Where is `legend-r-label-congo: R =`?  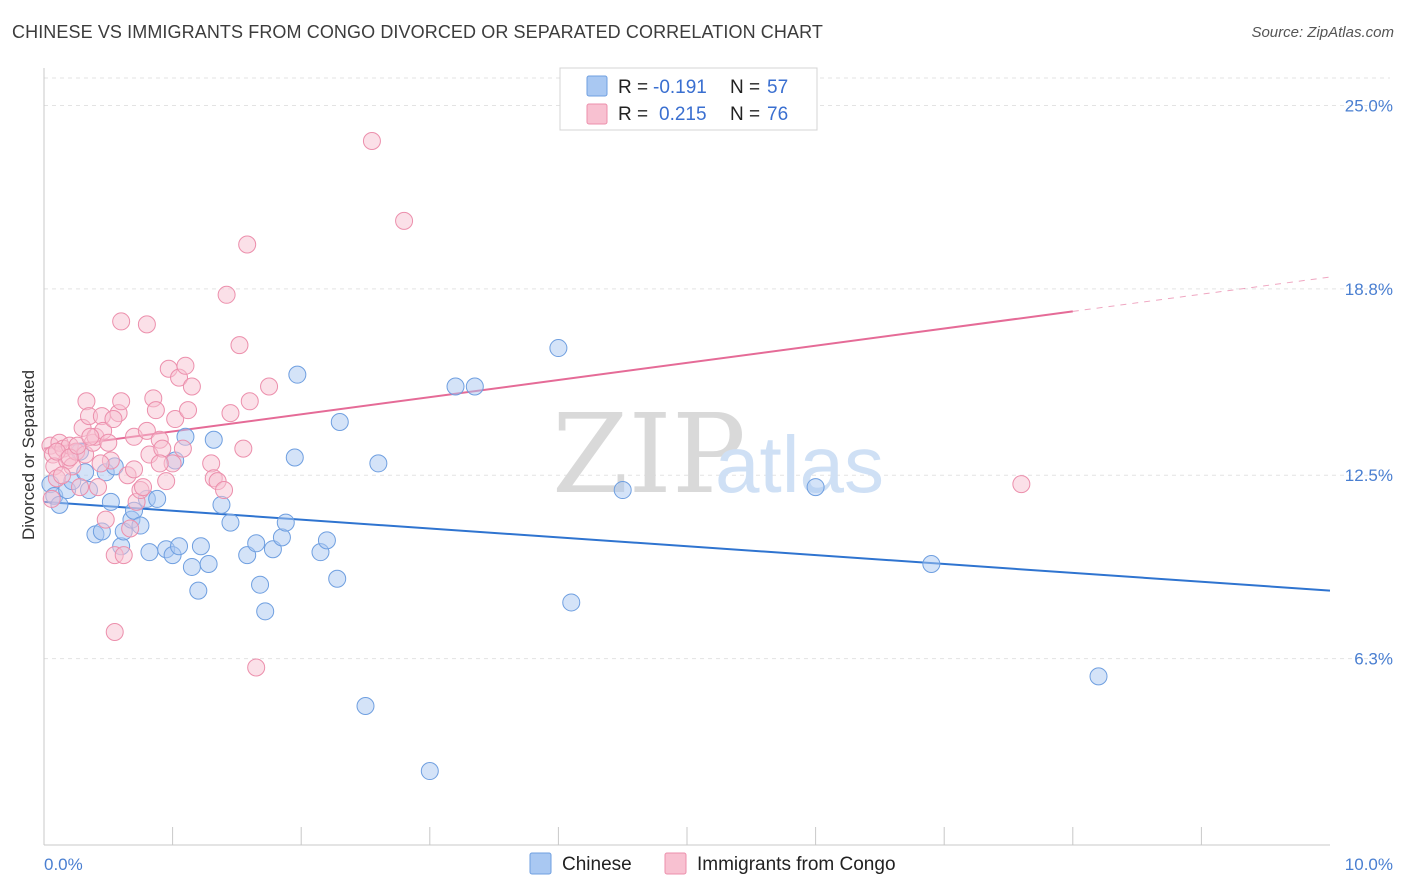
legend-r-label-congo: R = is located at coordinates (633, 114).